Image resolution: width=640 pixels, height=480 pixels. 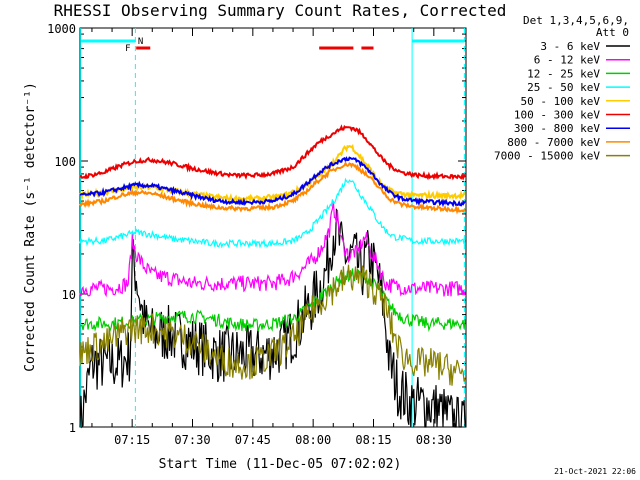 I want to click on y-tick-label: 10, so click(x=69, y=295).